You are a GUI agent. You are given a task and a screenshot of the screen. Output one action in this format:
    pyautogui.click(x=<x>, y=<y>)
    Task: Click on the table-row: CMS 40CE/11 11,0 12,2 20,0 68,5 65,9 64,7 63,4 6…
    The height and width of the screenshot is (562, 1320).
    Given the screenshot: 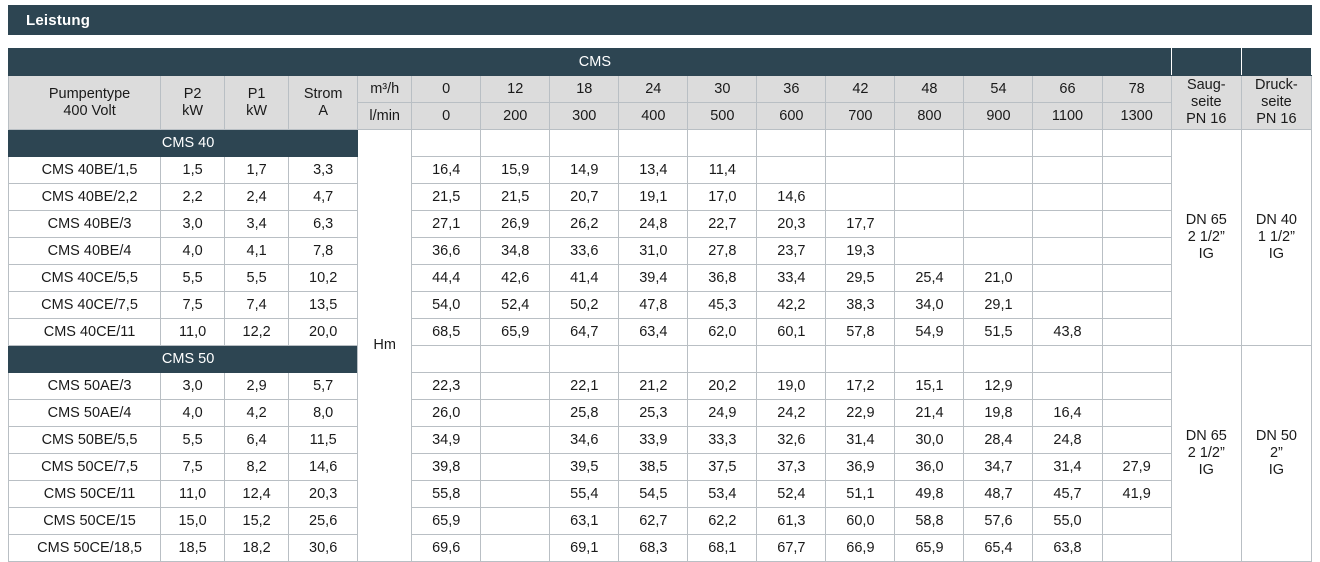 What is the action you would take?
    pyautogui.click(x=659, y=332)
    